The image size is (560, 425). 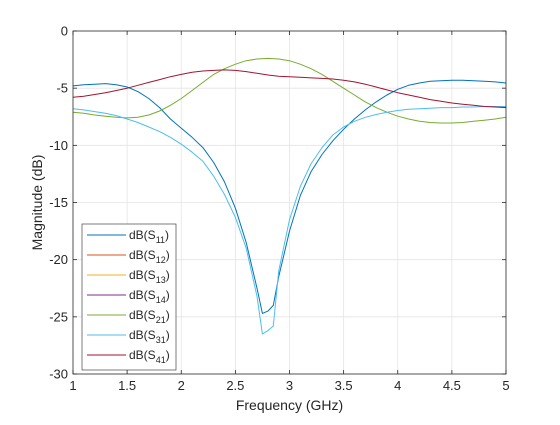 I want to click on y-tick-label: -20, so click(x=58, y=259).